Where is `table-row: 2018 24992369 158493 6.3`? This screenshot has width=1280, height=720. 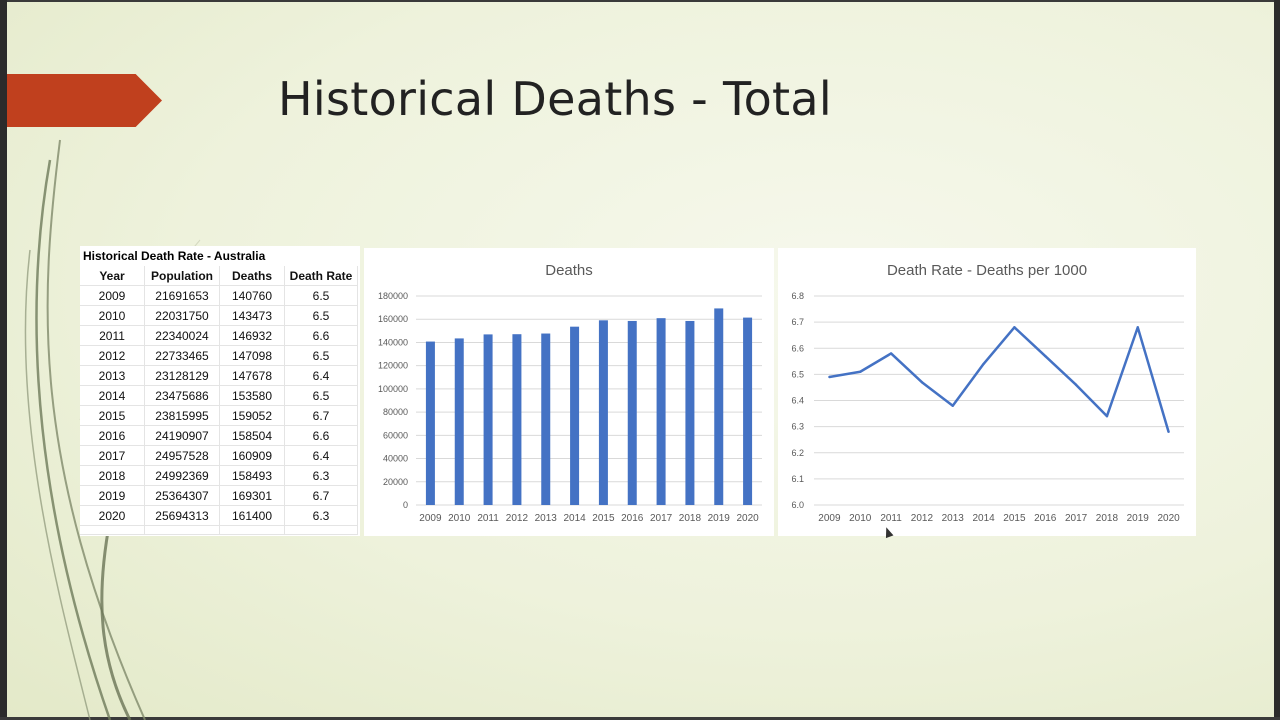
table-row: 2018 24992369 158493 6.3 is located at coordinates (219, 475).